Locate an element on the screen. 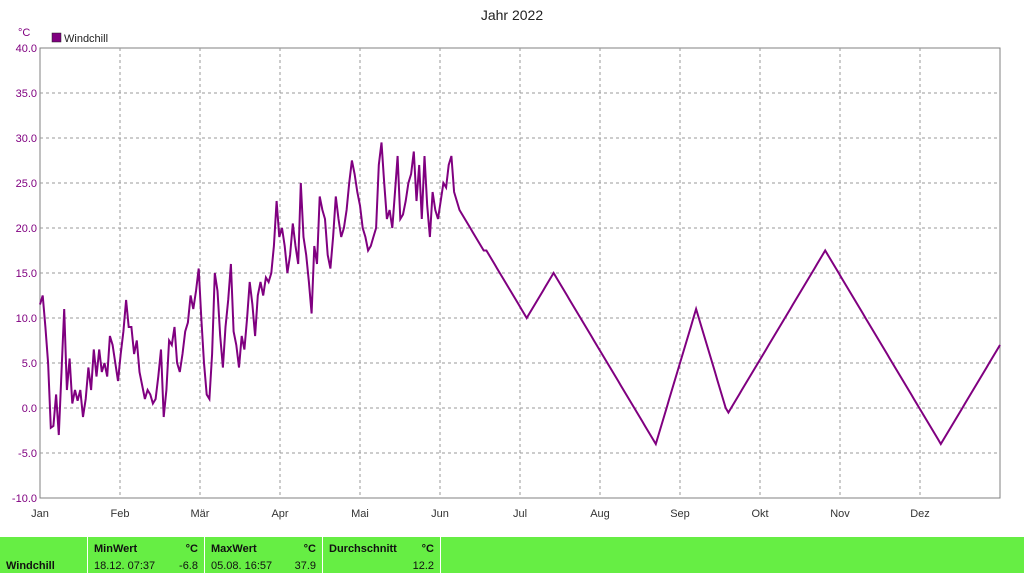 This screenshot has width=1024, height=573. max-unit: °C is located at coordinates (309, 549).